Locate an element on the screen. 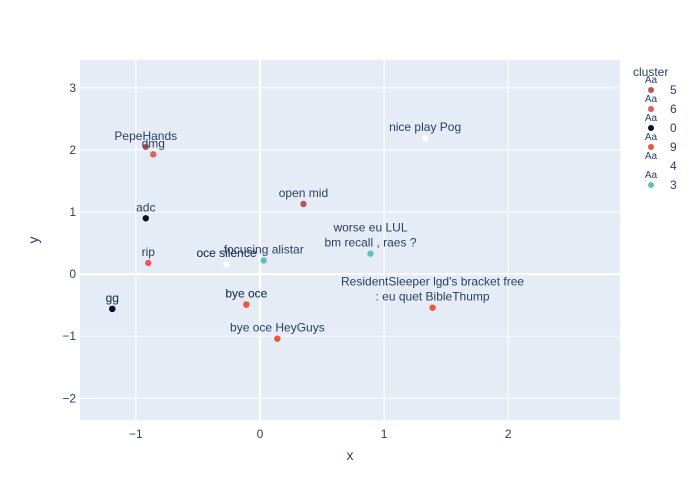 Image resolution: width=700 pixels, height=500 pixels. y-tick-label: −1 is located at coordinates (69, 336).